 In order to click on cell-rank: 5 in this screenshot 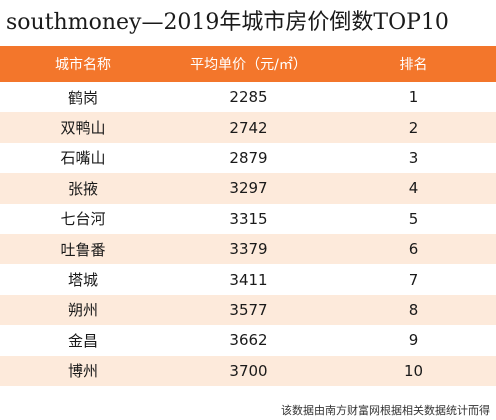, I will do `click(413, 218)`.